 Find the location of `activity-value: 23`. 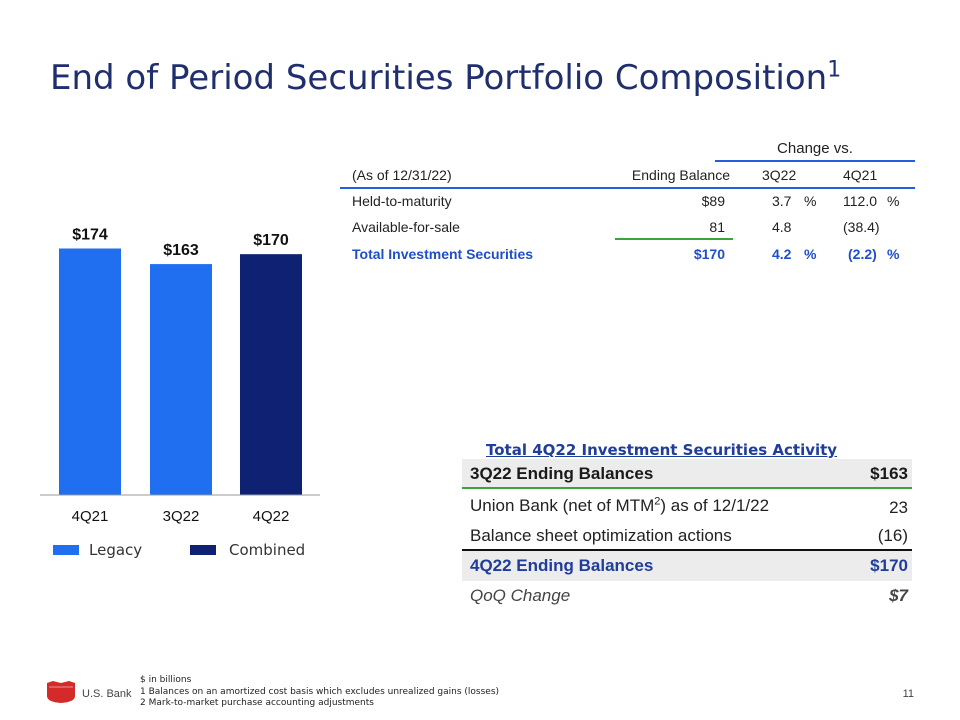

activity-value: 23 is located at coordinates (898, 507).